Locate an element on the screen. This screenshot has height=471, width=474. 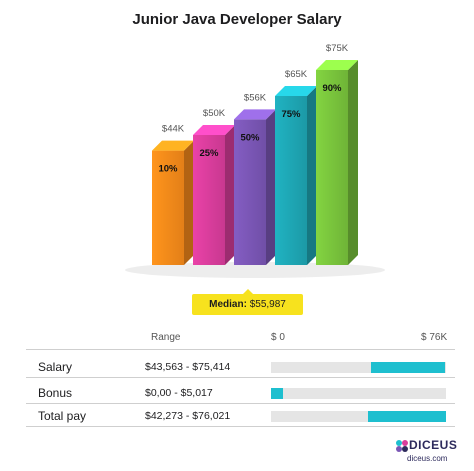
scale-min-label: $ 0 is located at coordinates (278, 337).